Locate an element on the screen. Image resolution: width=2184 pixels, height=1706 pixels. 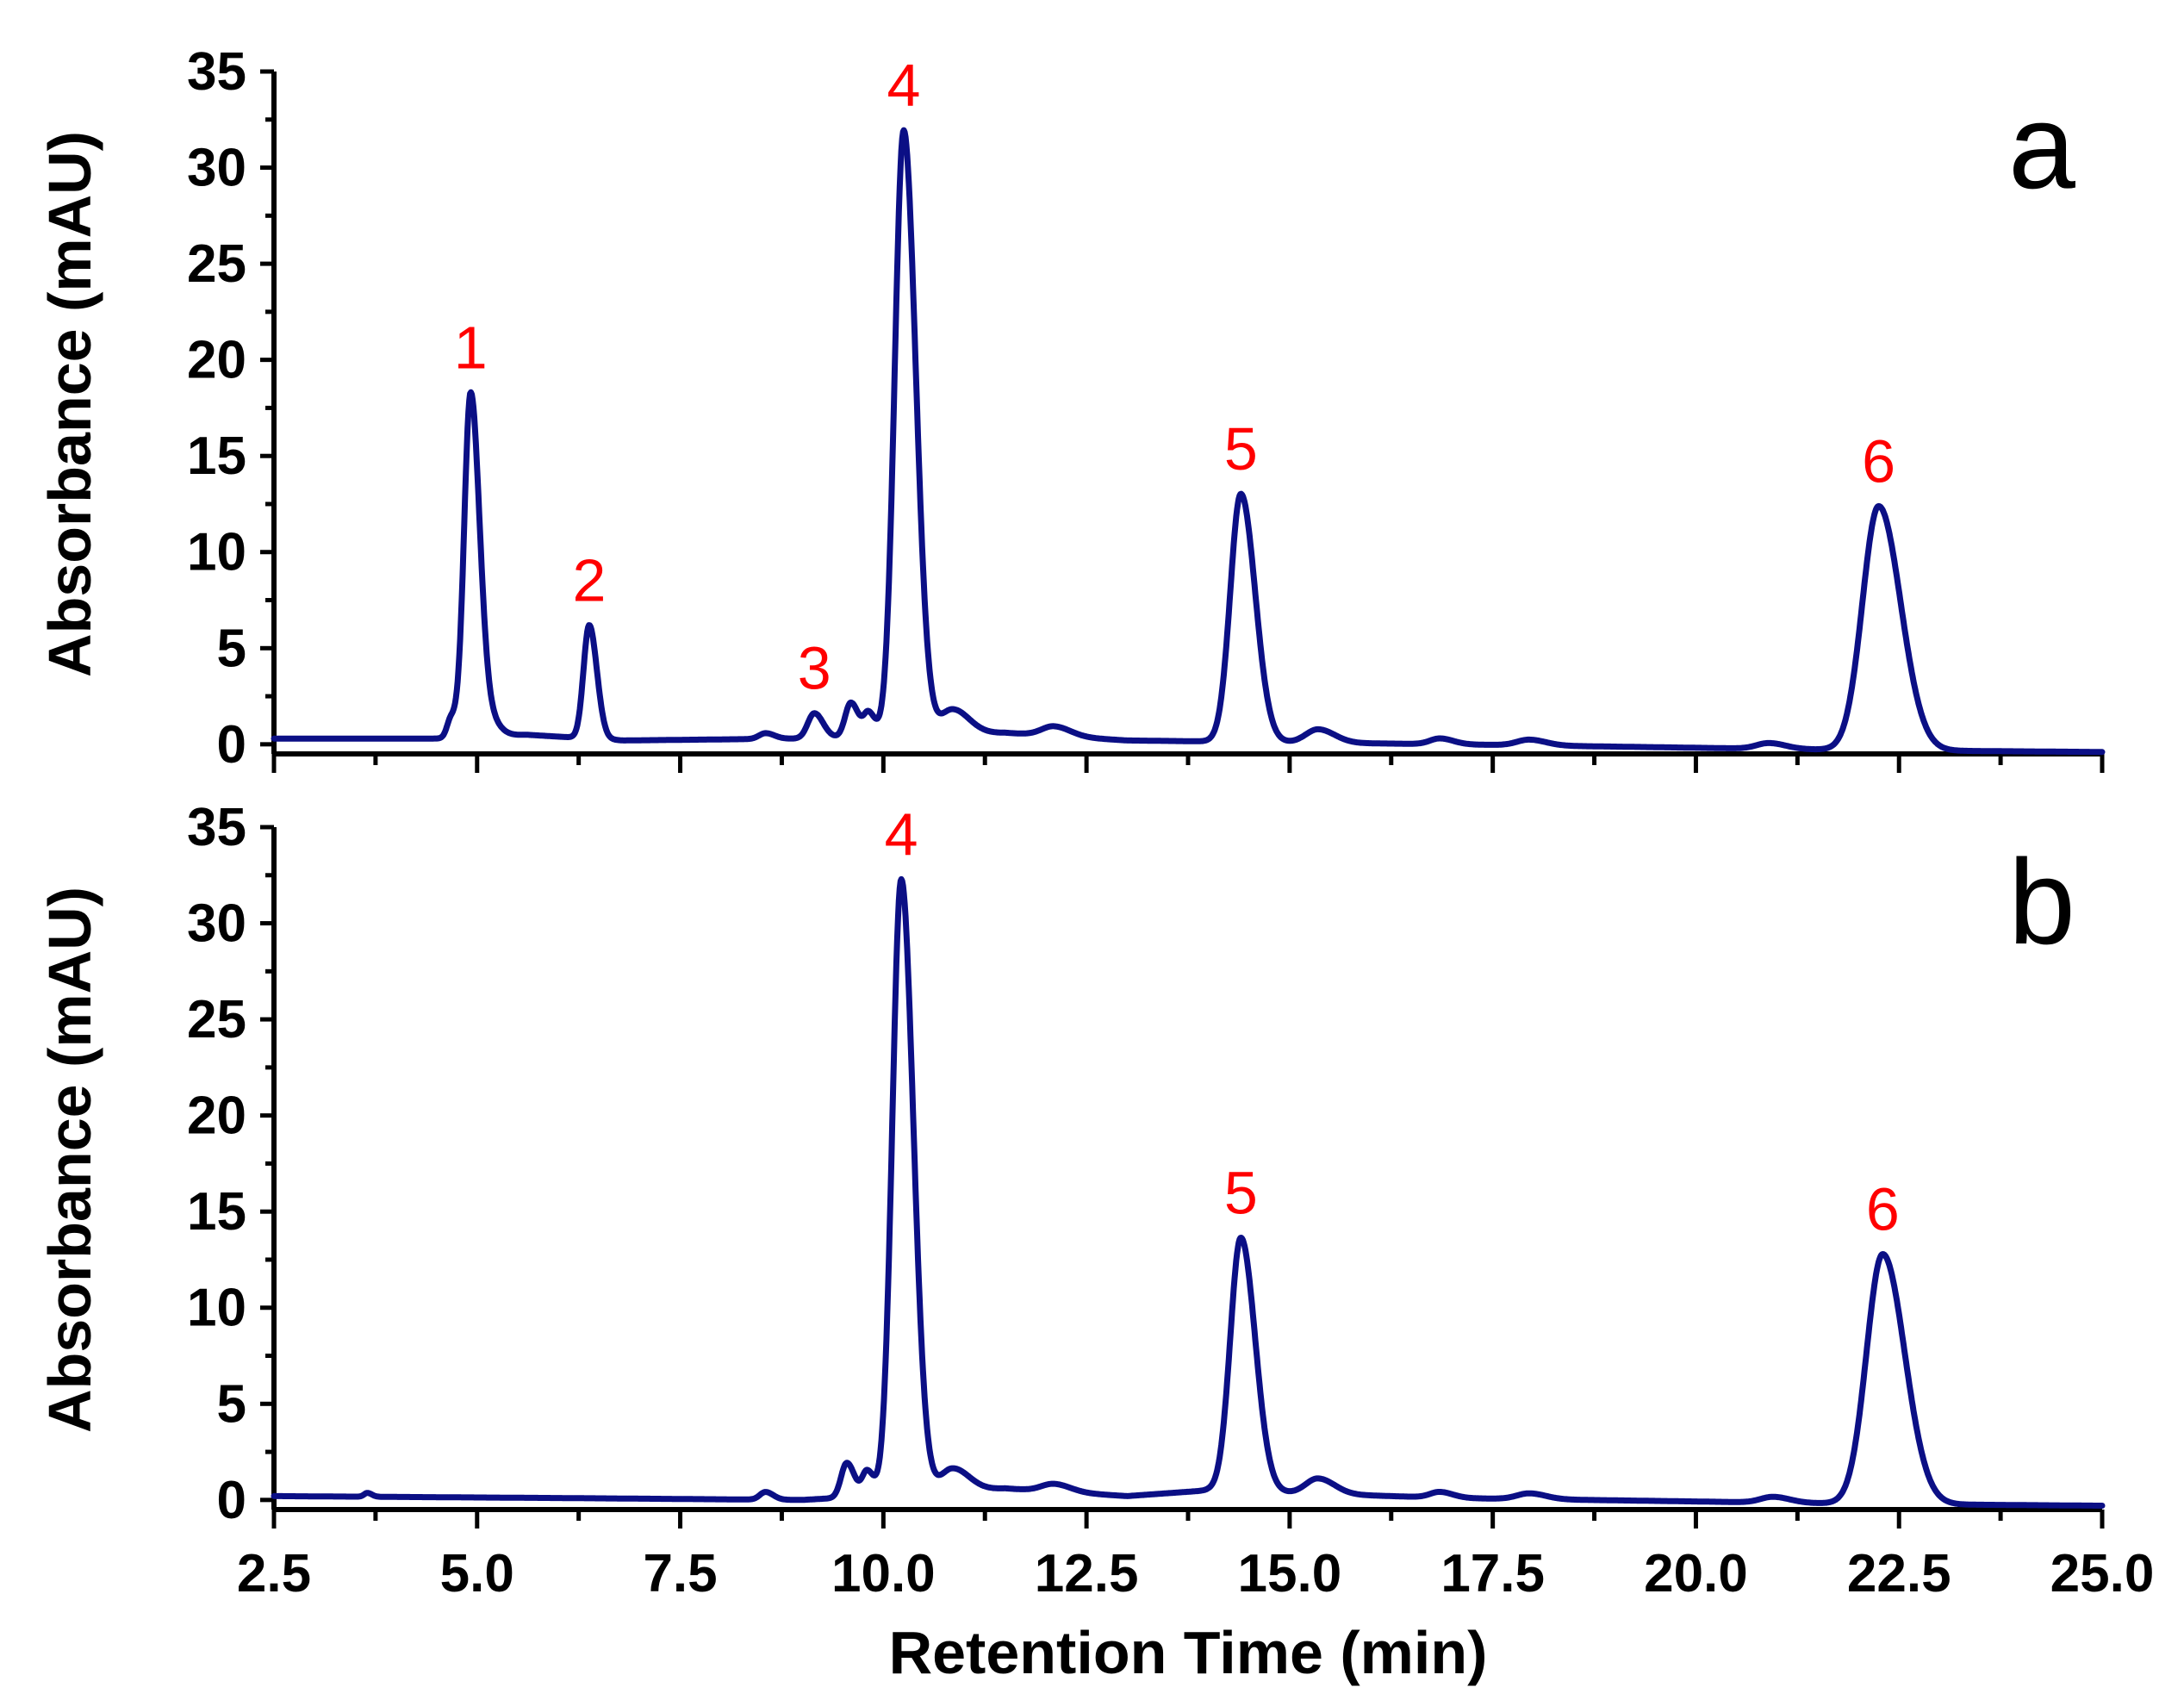
peak-label: 3 is located at coordinates (815, 668).